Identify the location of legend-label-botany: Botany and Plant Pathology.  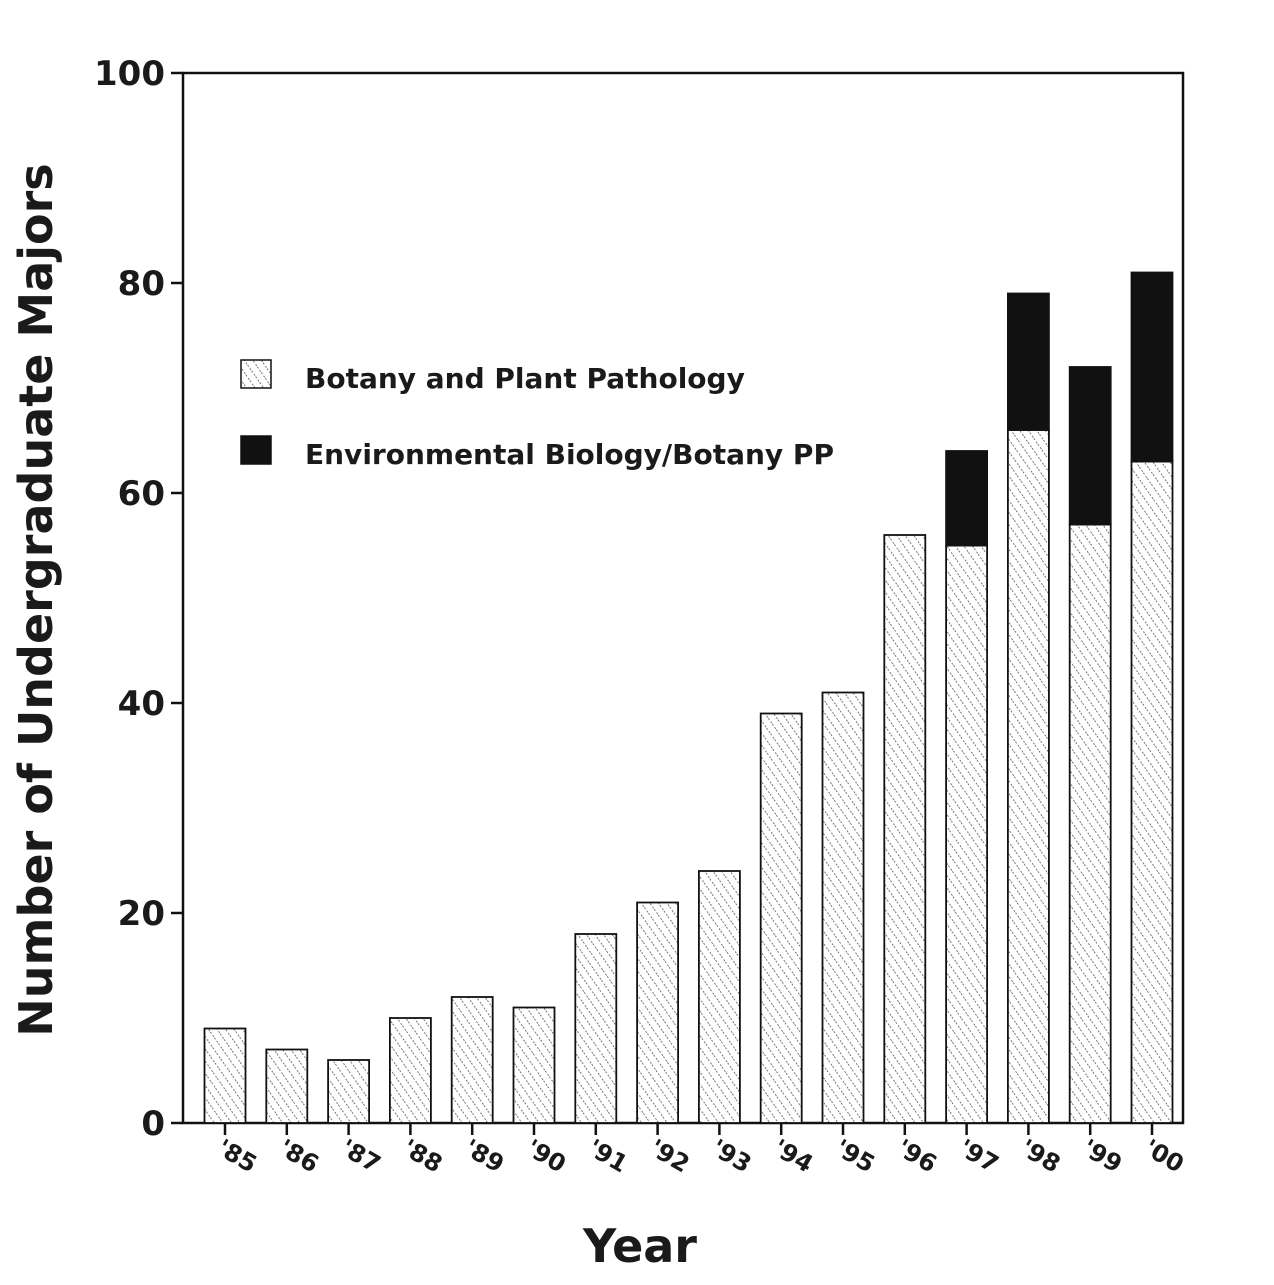
(525, 378).